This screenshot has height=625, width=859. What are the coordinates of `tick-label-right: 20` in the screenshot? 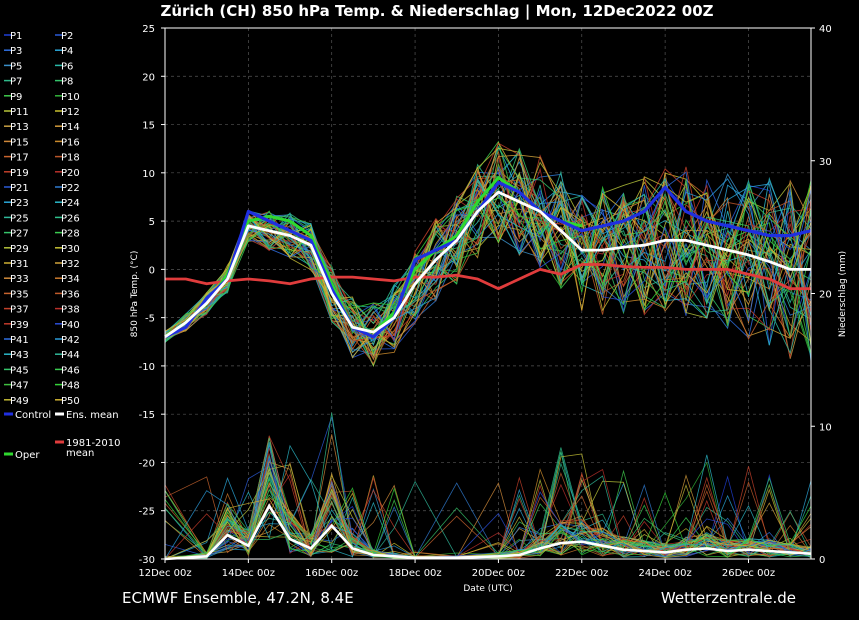 It's located at (825, 295).